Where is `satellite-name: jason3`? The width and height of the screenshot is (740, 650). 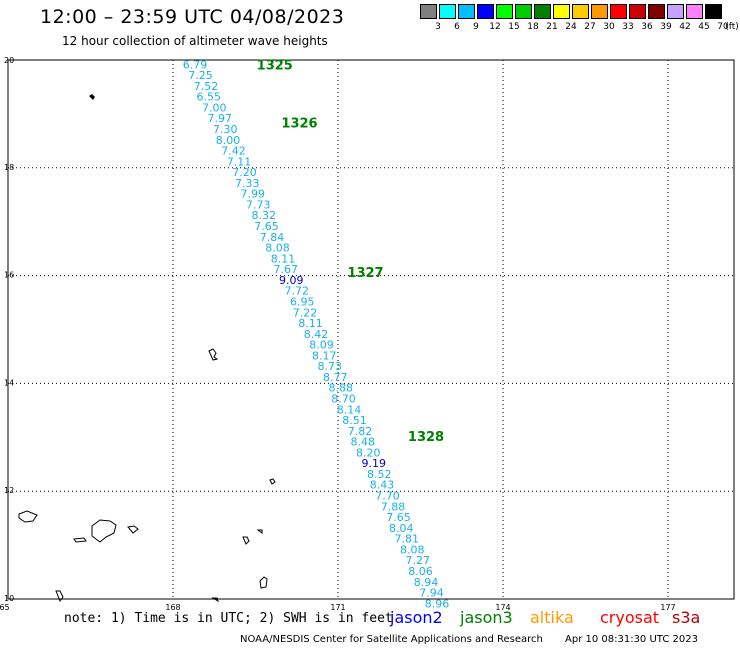
satellite-name: jason3 is located at coordinates (486, 617).